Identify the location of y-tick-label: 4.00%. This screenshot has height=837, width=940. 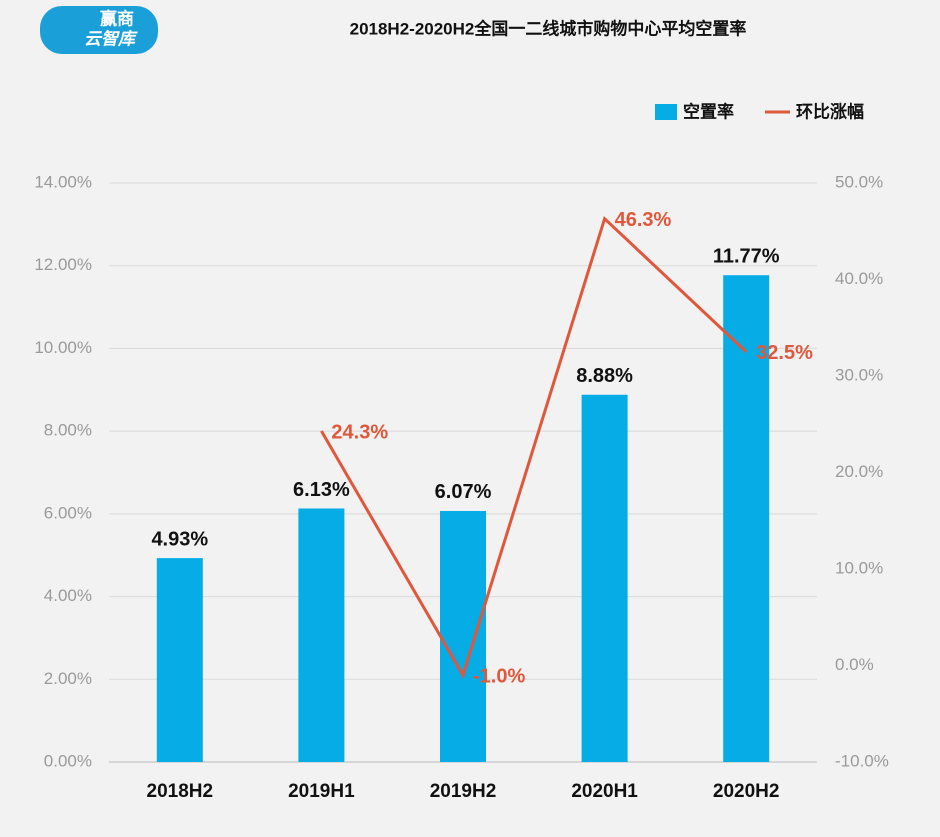
(68, 595).